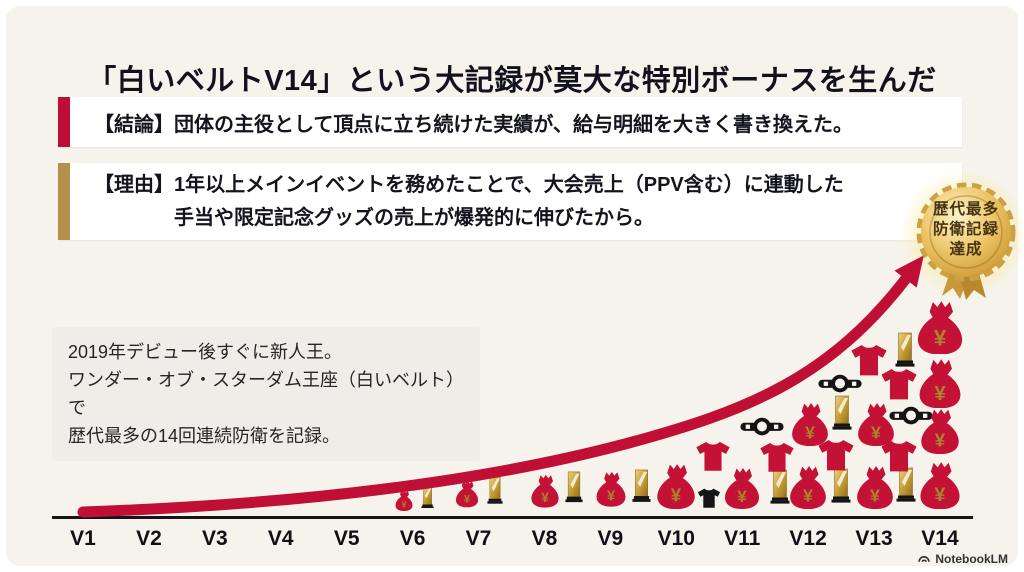 The image size is (1024, 572). What do you see at coordinates (972, 285) in the screenshot?
I see `medal-ribbon-right` at bounding box center [972, 285].